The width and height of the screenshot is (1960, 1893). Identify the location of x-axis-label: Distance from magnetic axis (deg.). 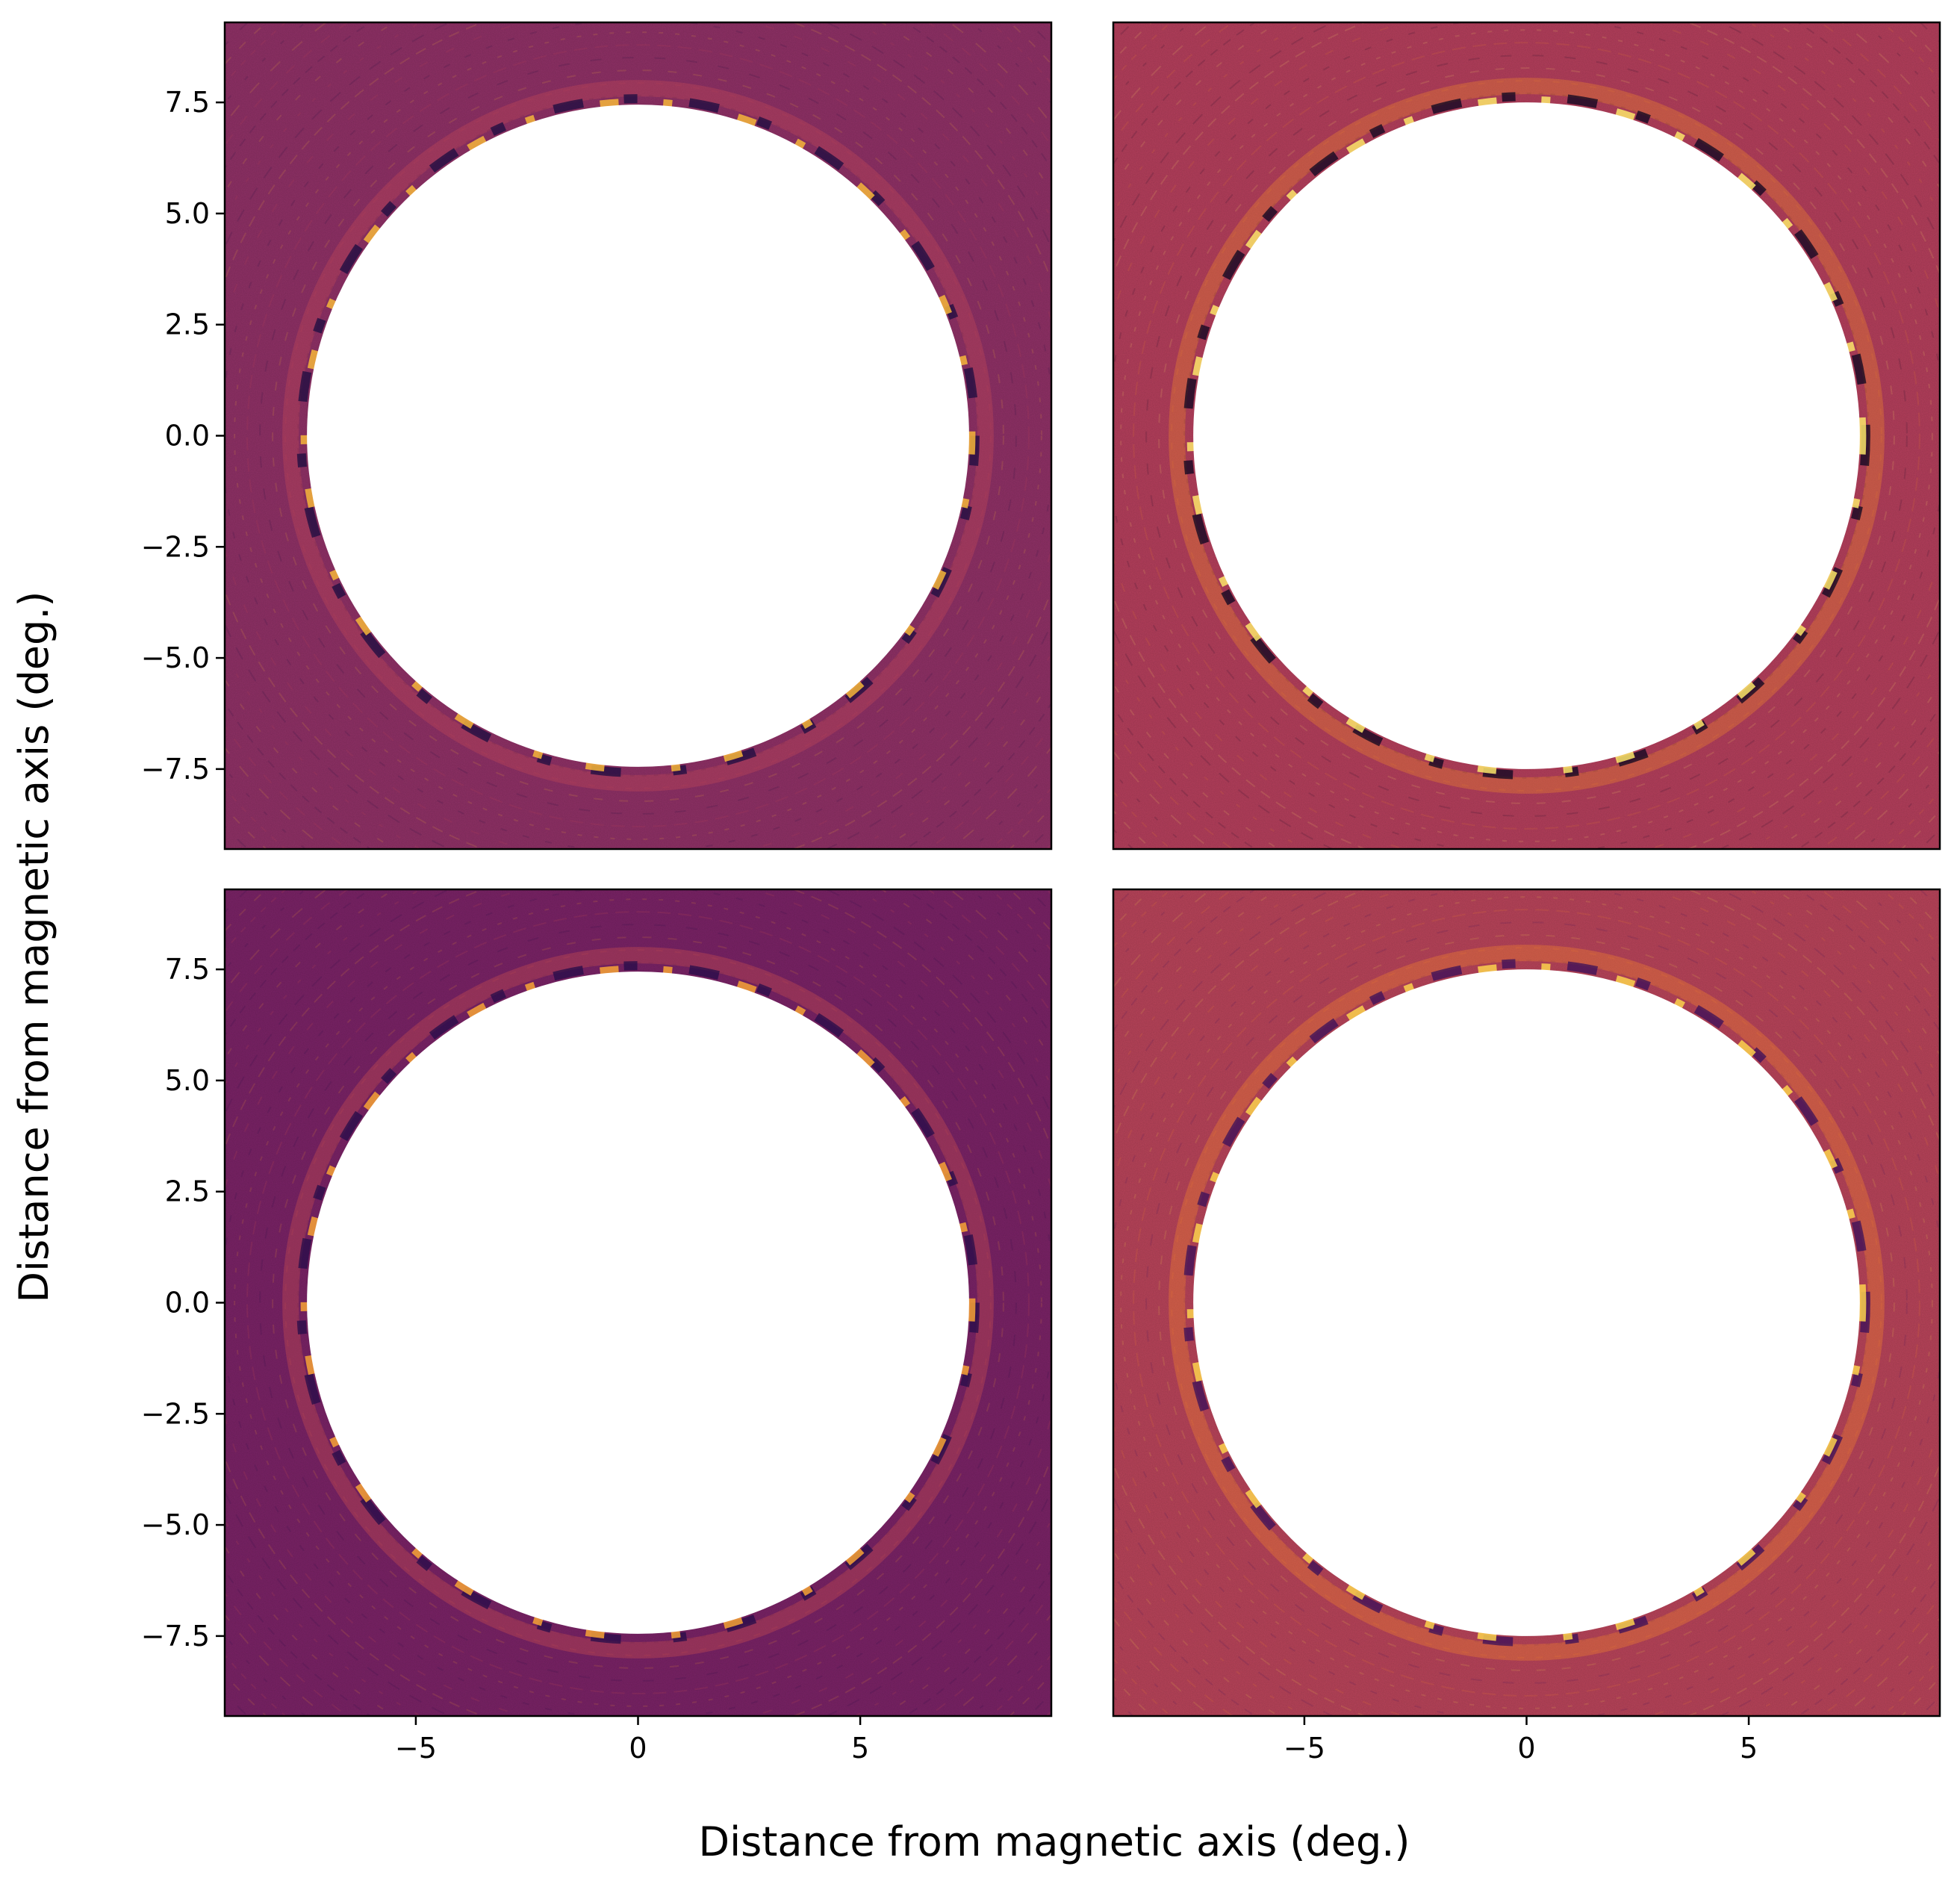
(1054, 1841).